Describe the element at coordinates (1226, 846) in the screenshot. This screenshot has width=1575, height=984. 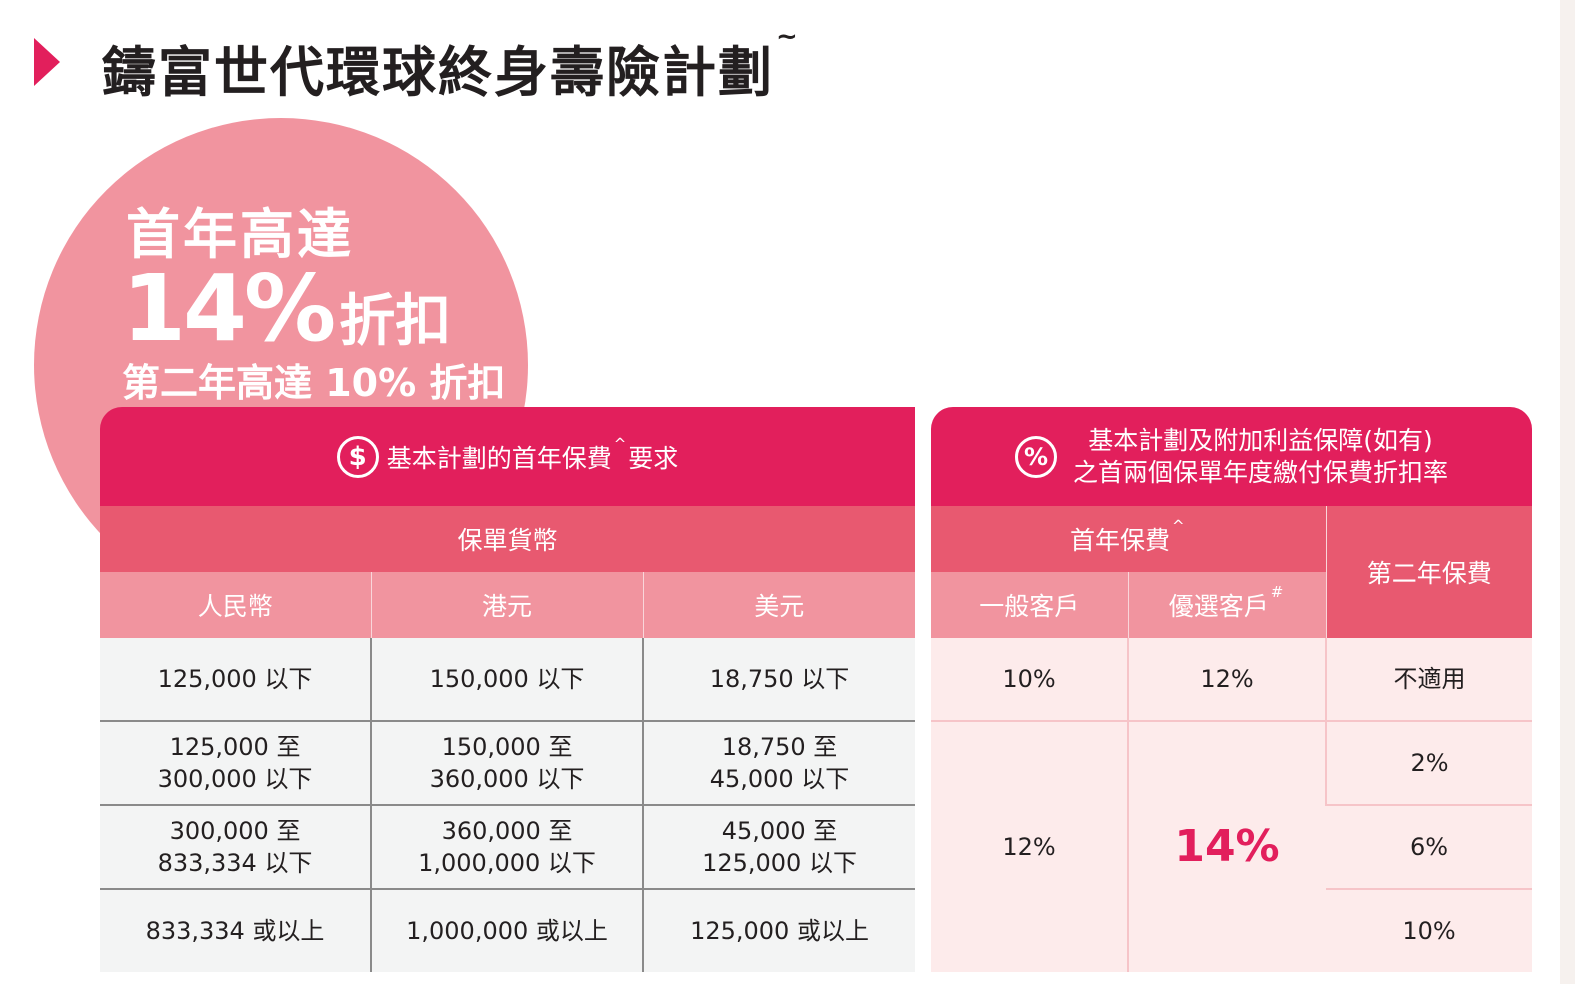
I see `preferred-discount-highlight: 14%` at that location.